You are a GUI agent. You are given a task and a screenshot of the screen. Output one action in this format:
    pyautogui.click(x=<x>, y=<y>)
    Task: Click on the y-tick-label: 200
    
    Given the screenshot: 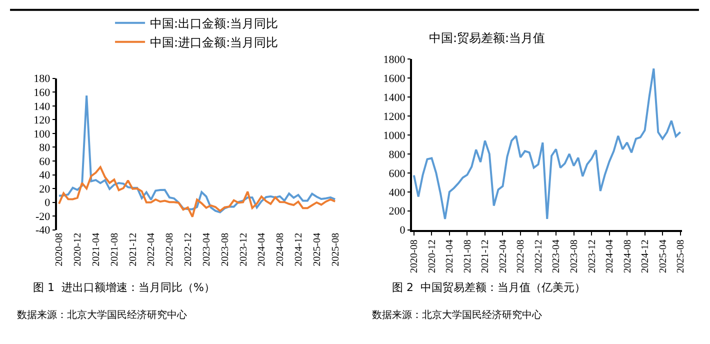 What is the action you would take?
    pyautogui.click(x=397, y=212)
    